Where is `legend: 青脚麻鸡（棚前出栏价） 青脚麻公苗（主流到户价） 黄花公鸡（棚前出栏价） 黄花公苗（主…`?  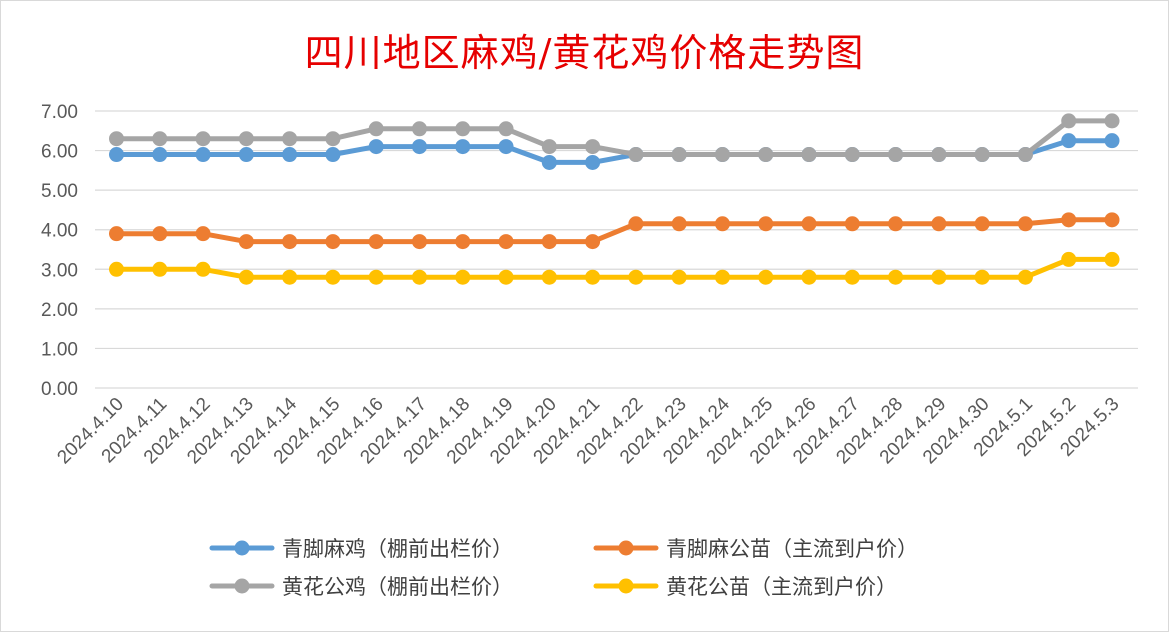 legend: 青脚麻鸡（棚前出栏价） 青脚麻公苗（主流到户价） 黄花公鸡（棚前出栏价） 黄花公苗（主… is located at coordinates (563, 568).